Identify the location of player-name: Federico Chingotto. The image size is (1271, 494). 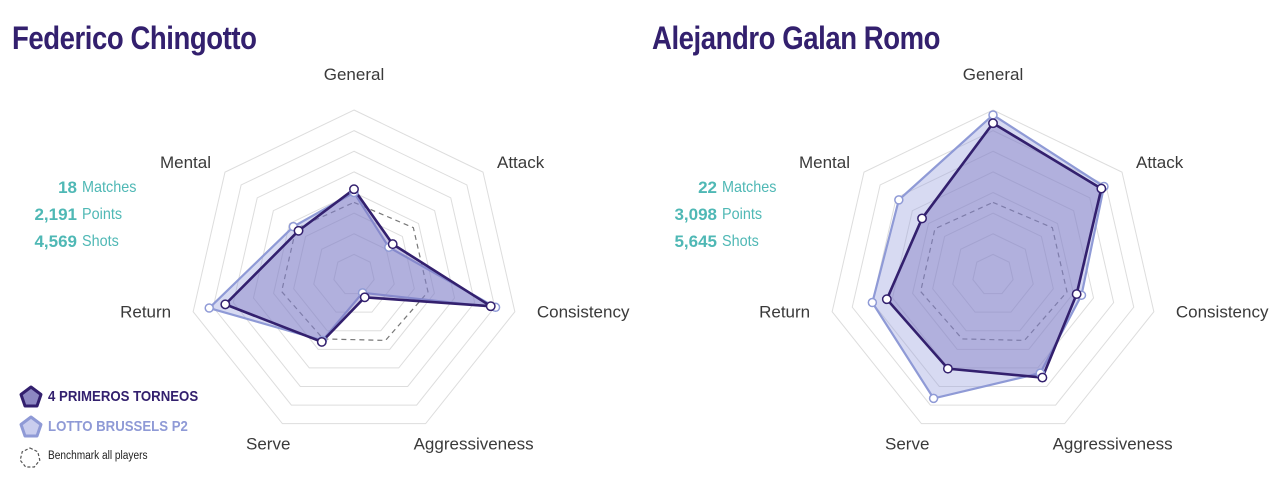
(134, 38).